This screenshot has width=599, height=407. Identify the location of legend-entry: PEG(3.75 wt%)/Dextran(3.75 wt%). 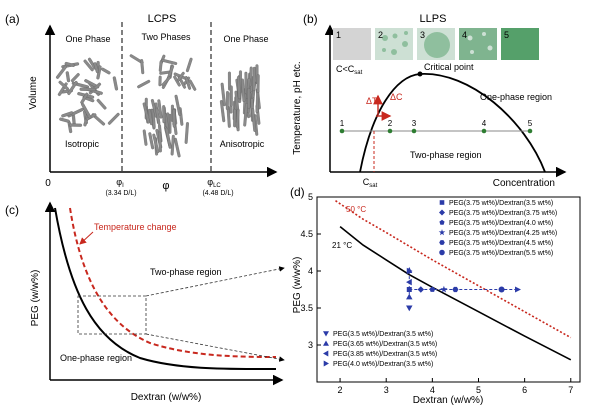
(503, 213).